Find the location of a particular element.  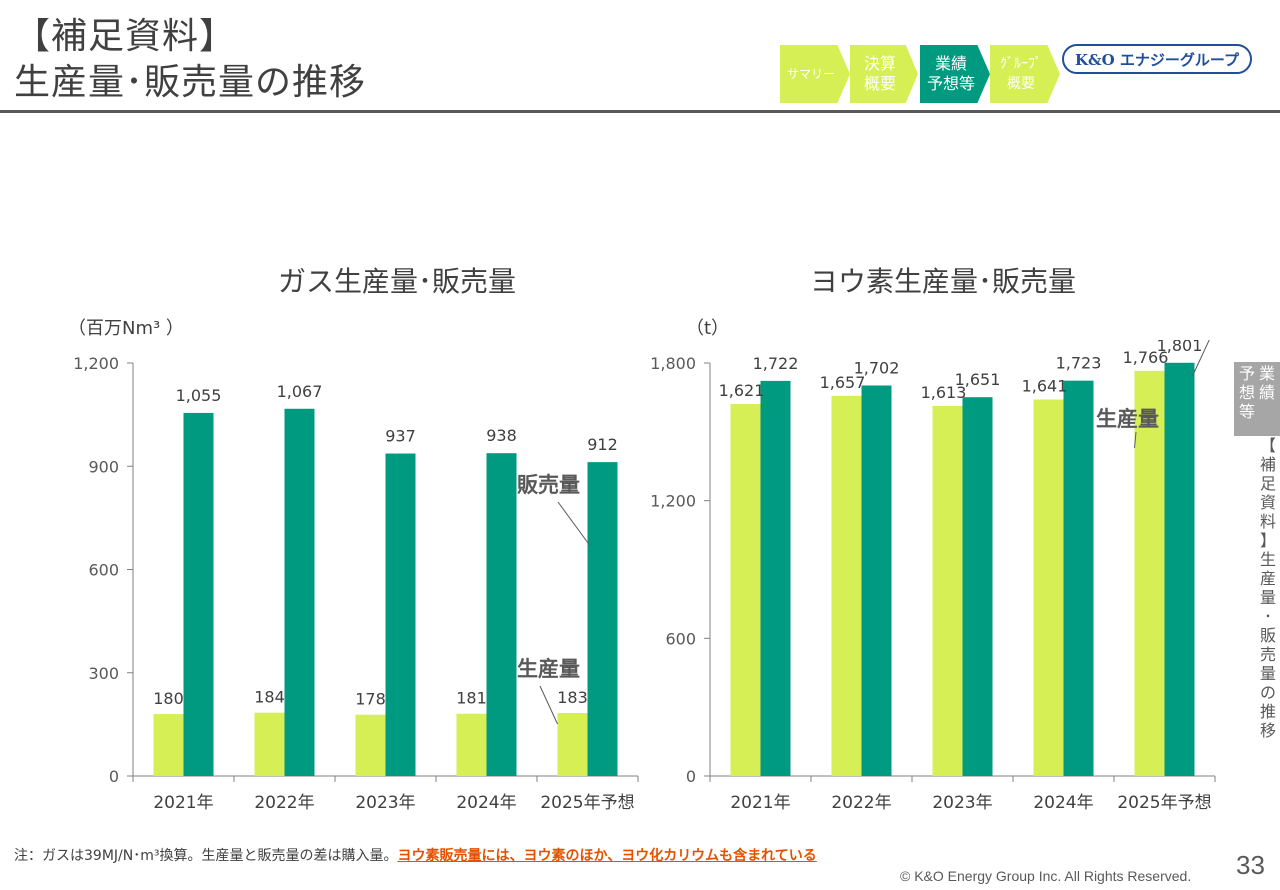

iodine-data-label-sales: 1,651 is located at coordinates (978, 379).